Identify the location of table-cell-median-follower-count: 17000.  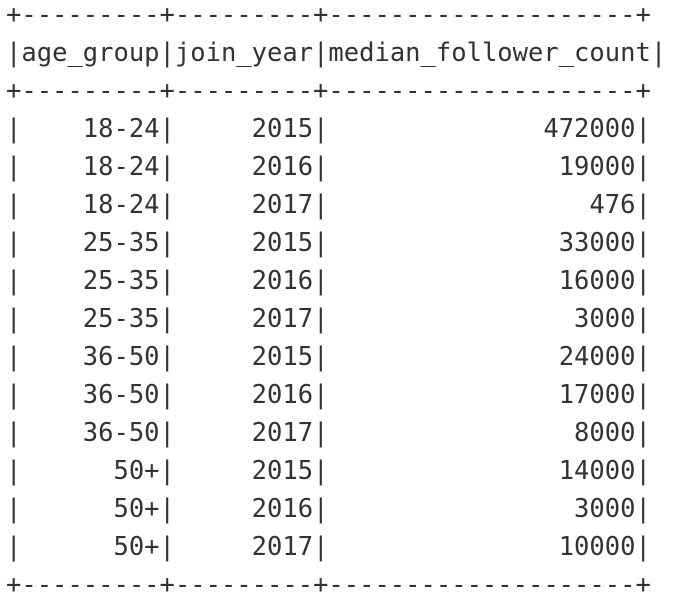
(482, 395).